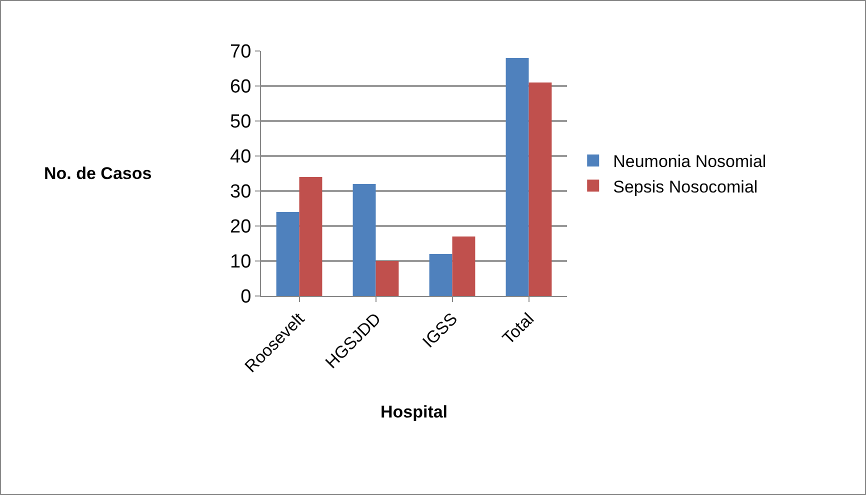 The width and height of the screenshot is (866, 495). I want to click on legend-label: Neumonia Nosomial, so click(689, 162).